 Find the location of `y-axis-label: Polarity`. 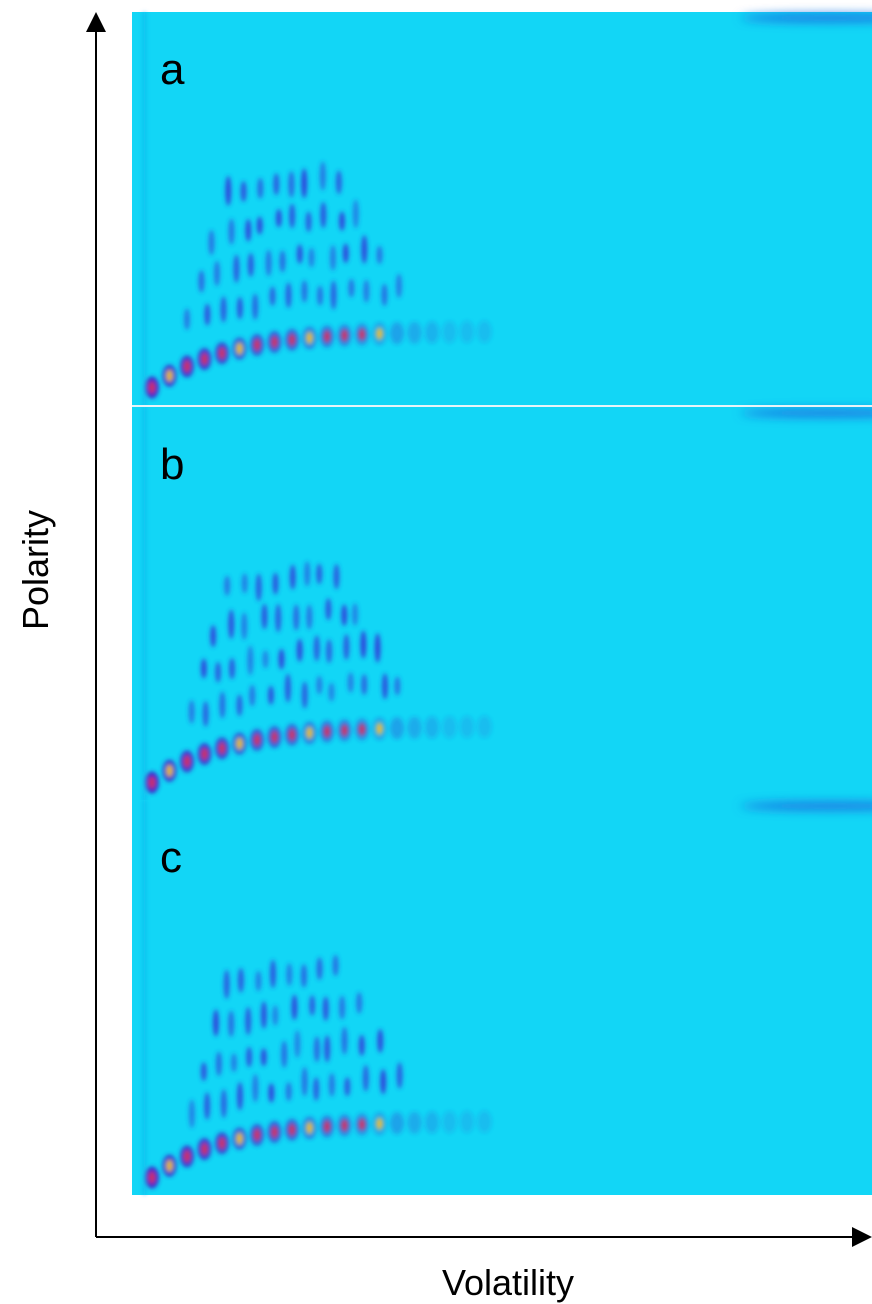

y-axis-label: Polarity is located at coordinates (35, 570).